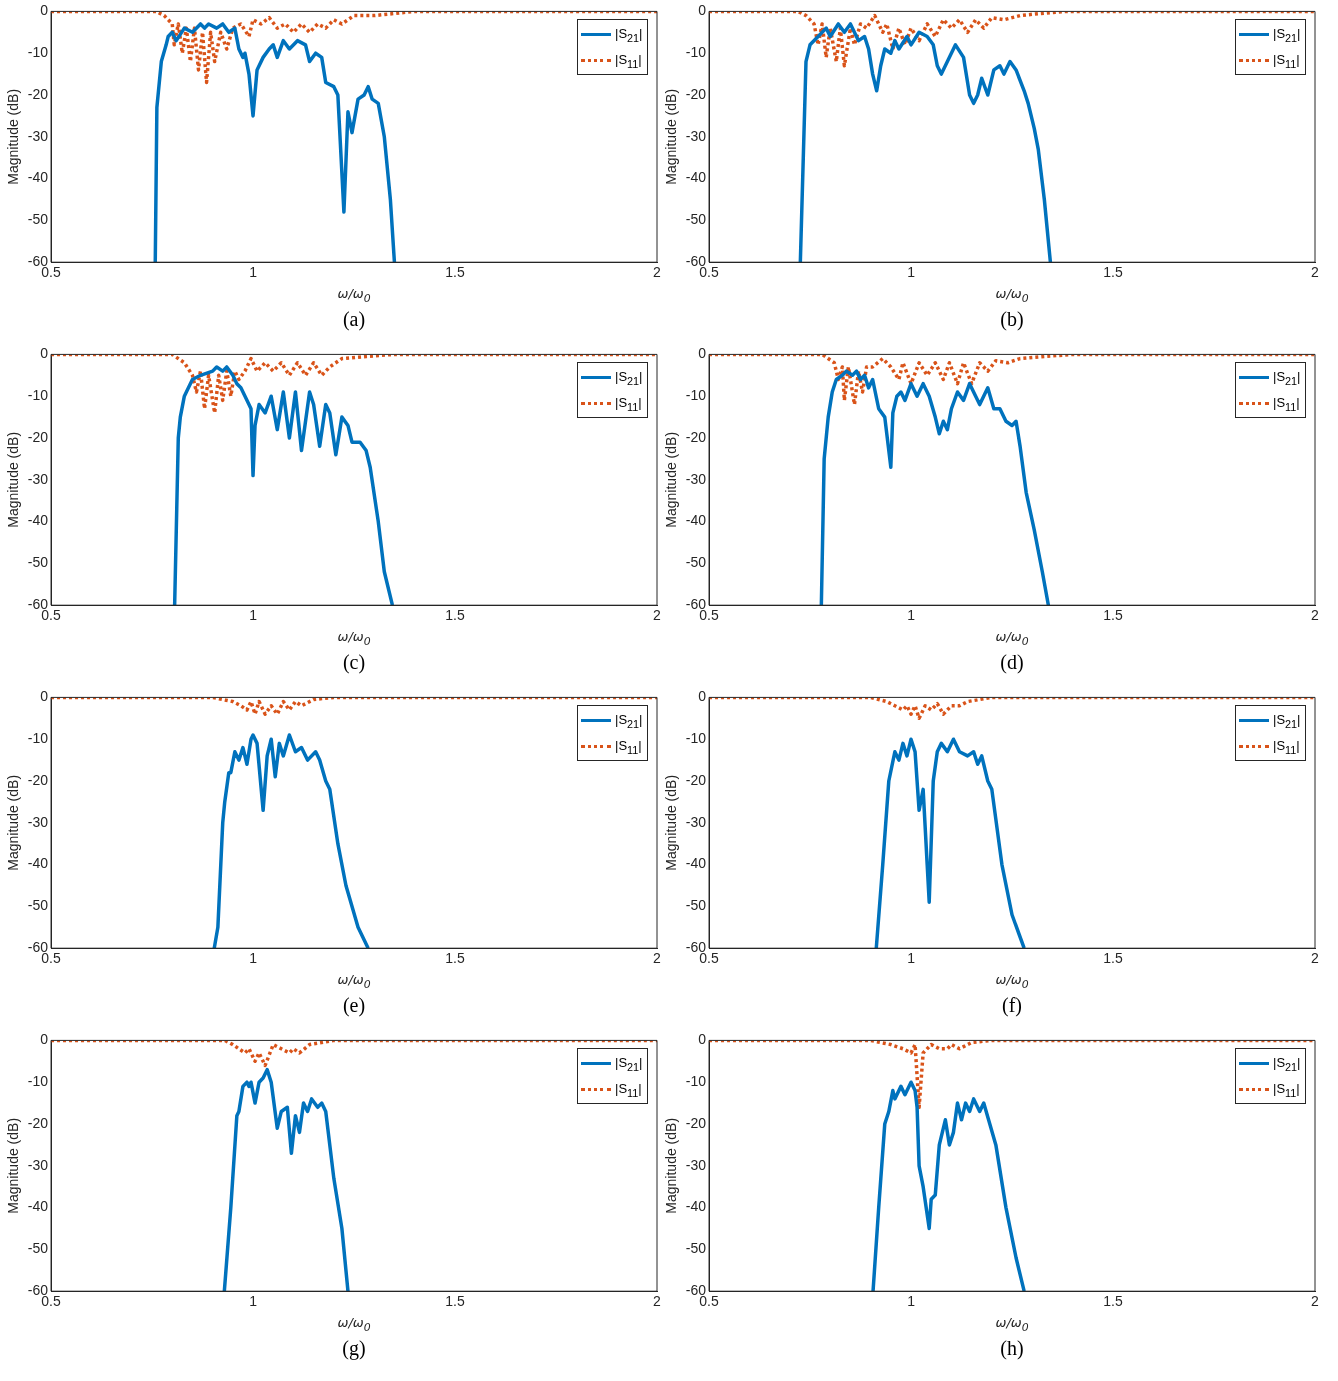 The height and width of the screenshot is (1381, 1338). Describe the element at coordinates (1012, 1005) in the screenshot. I see `text: (f)` at that location.